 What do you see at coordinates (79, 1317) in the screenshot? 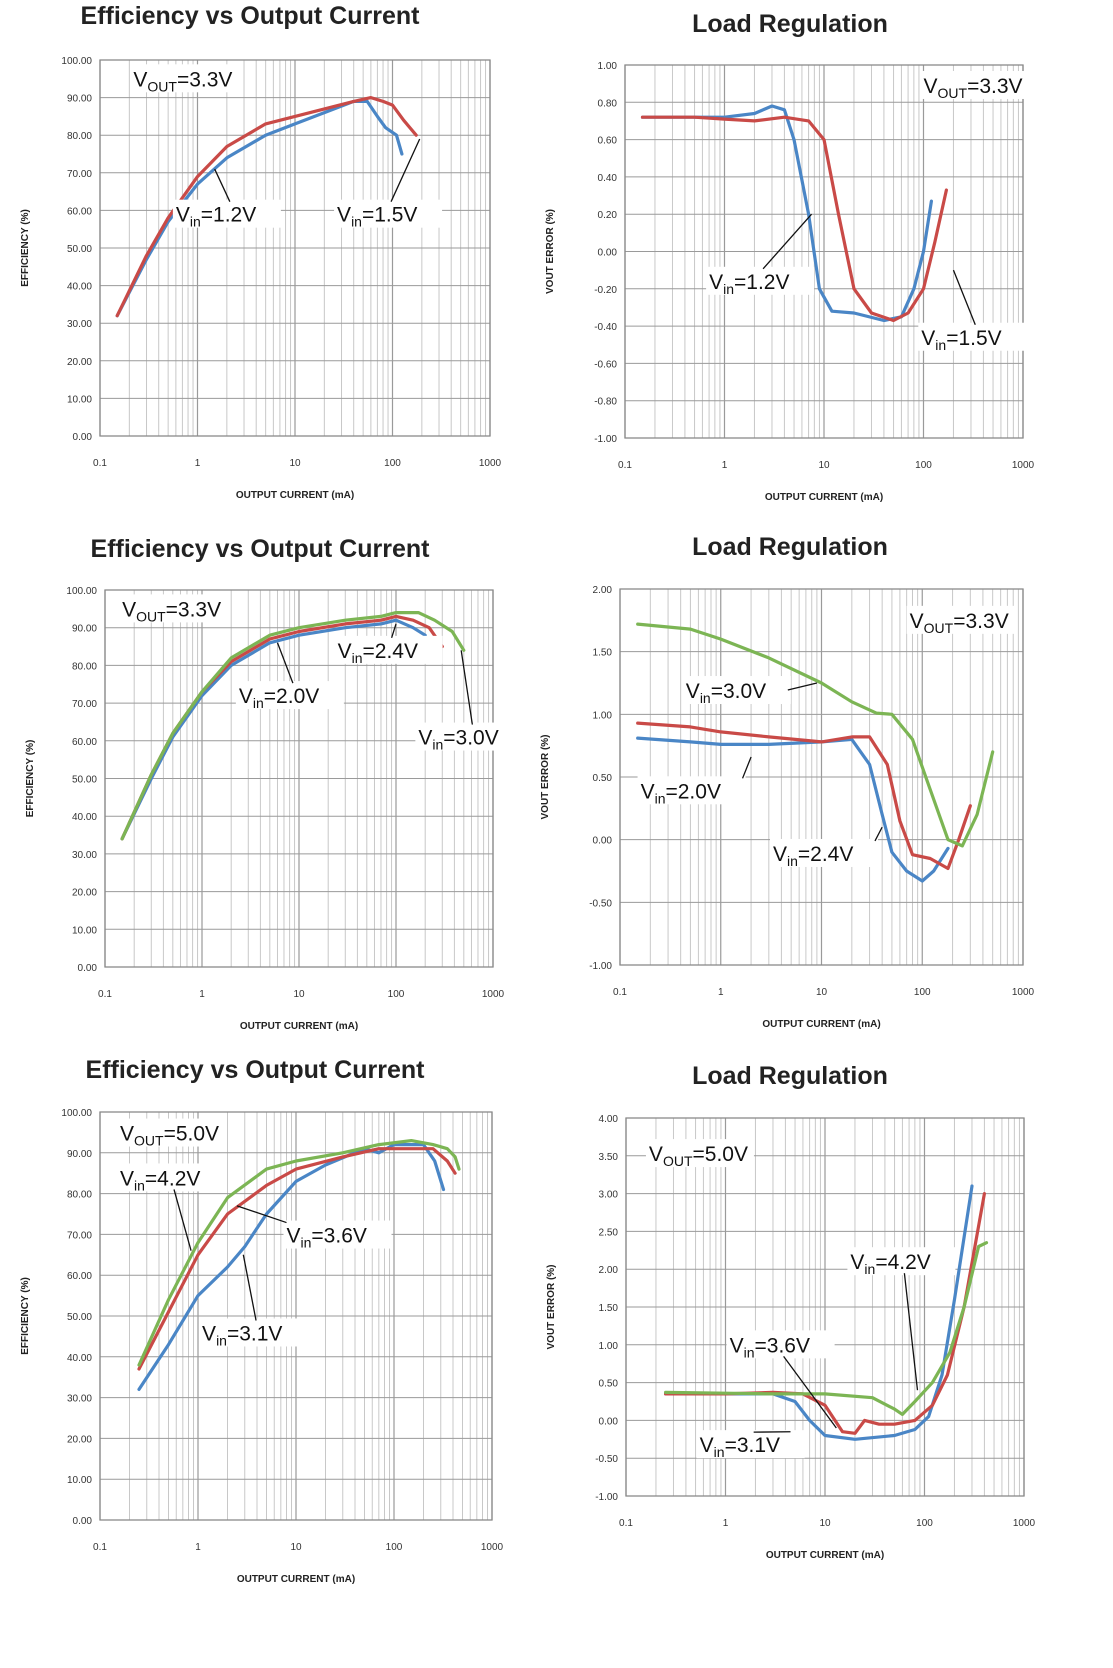
I see `y-tick-label: 50.00` at bounding box center [79, 1317].